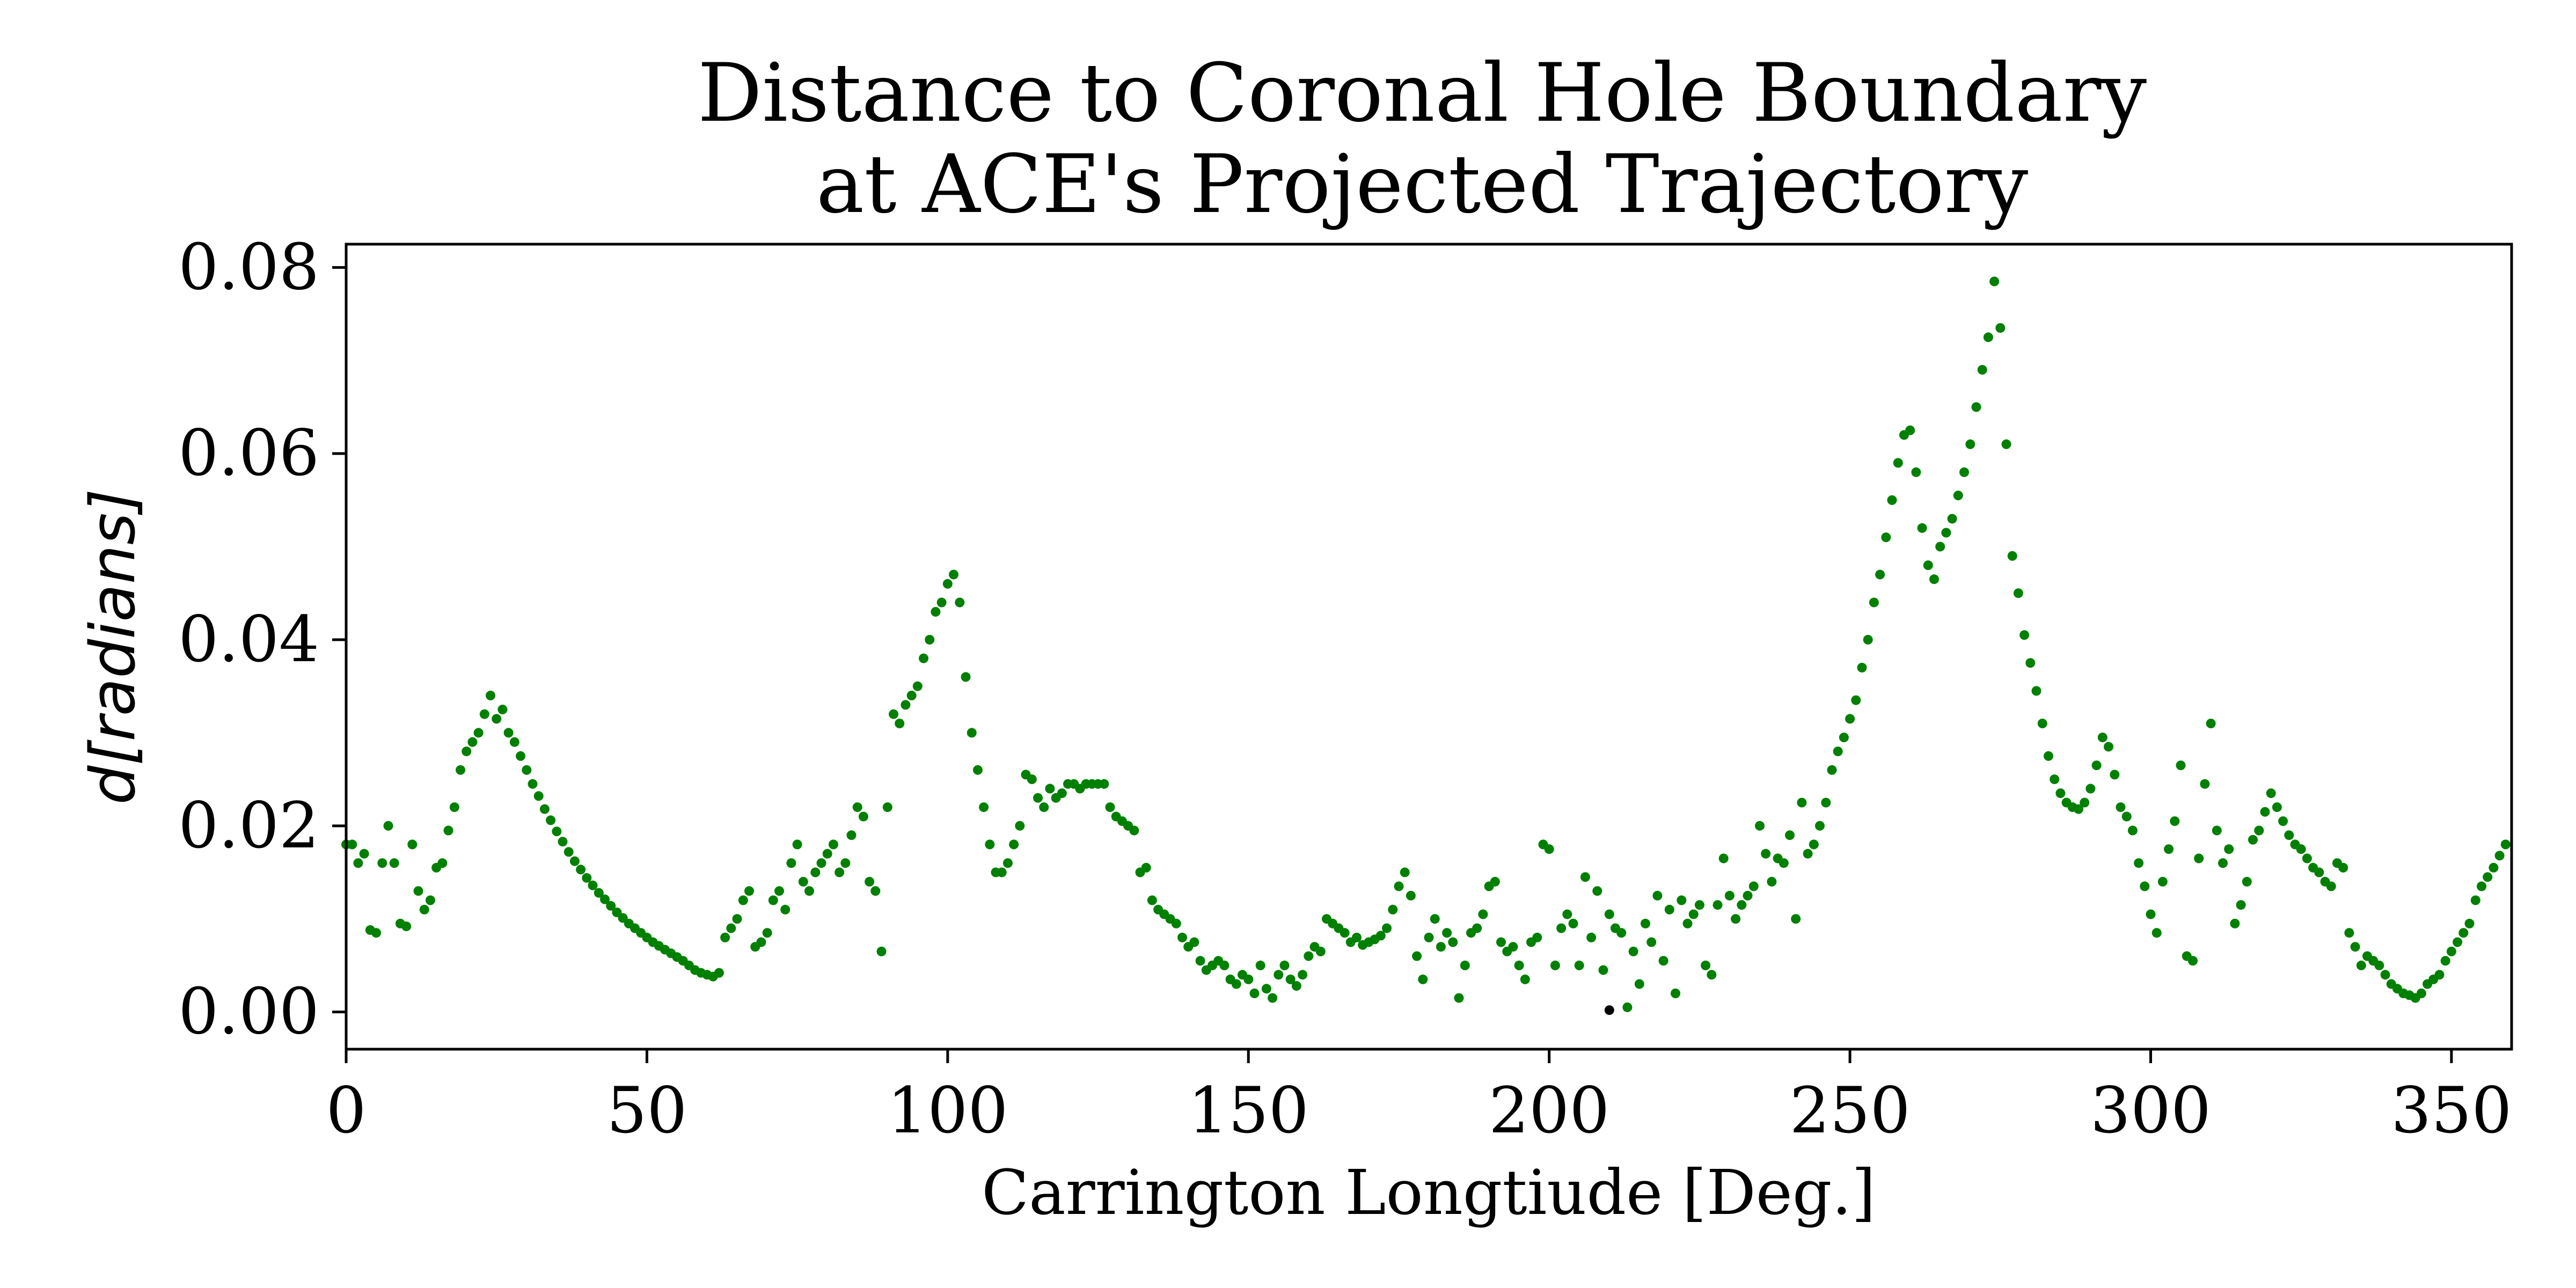  I want to click on chart-title-line-2: at ACE's Projected Trajectory, so click(1422, 184).